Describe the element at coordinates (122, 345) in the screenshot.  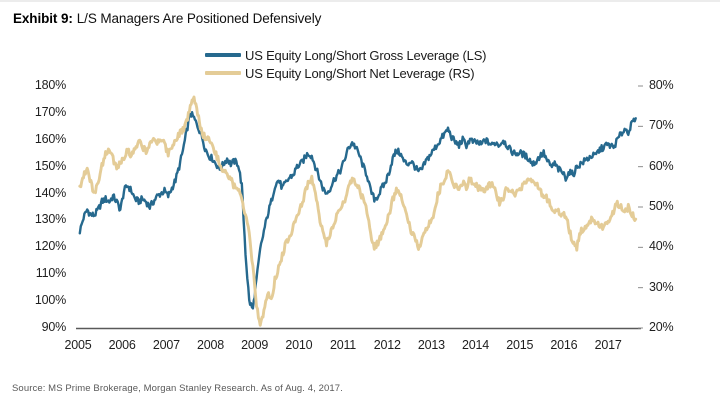
I see `x-axis-tick-label: 2006` at that location.